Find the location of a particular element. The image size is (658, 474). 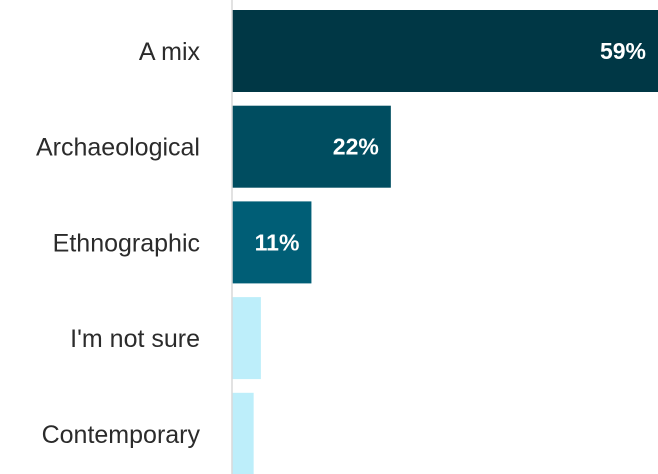

category-label-i-m-not-sure: I'm not sure is located at coordinates (135, 339).